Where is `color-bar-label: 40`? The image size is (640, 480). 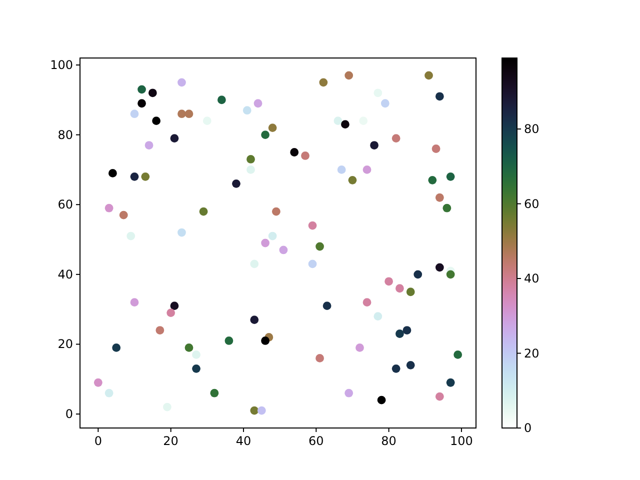 color-bar-label: 40 is located at coordinates (532, 279).